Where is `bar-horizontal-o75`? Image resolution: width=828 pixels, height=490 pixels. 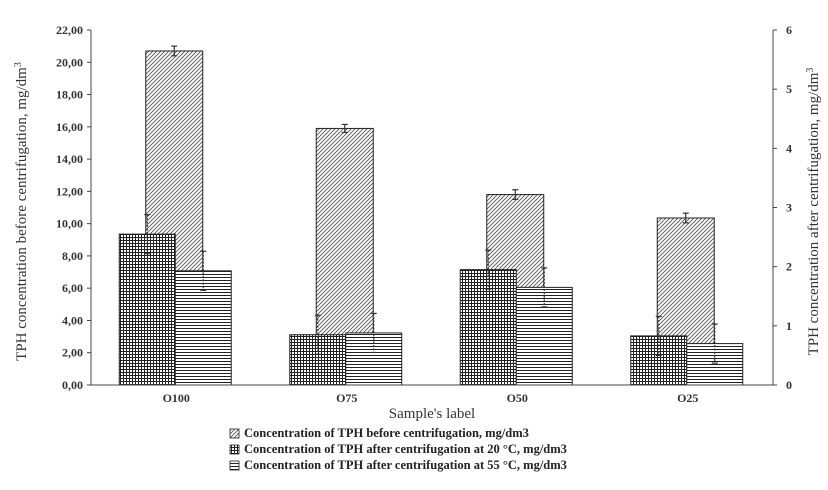
bar-horizontal-o75 is located at coordinates (374, 359).